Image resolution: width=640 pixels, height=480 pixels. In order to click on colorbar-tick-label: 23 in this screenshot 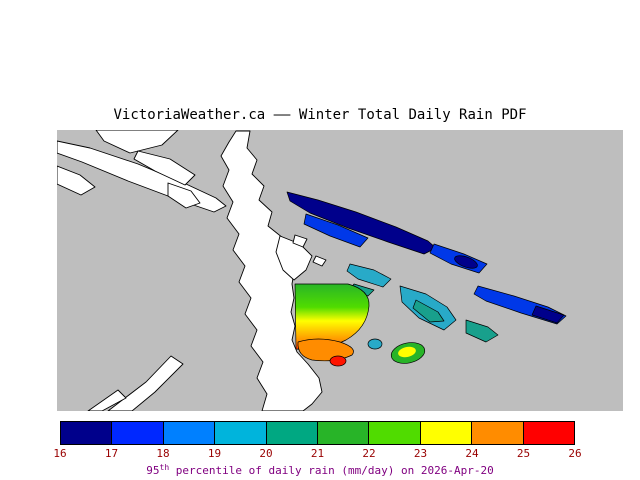, I will do `click(420, 453)`.